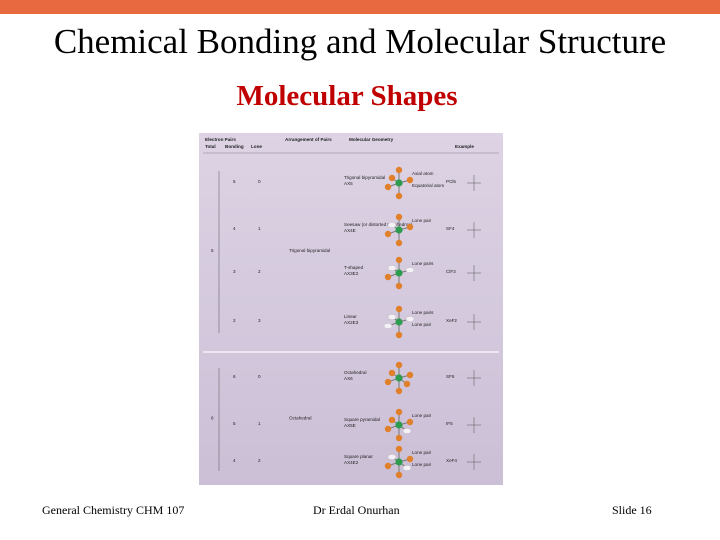 Image resolution: width=720 pixels, height=540 pixels. Describe the element at coordinates (449, 423) in the screenshot. I see `example: IF5` at that location.